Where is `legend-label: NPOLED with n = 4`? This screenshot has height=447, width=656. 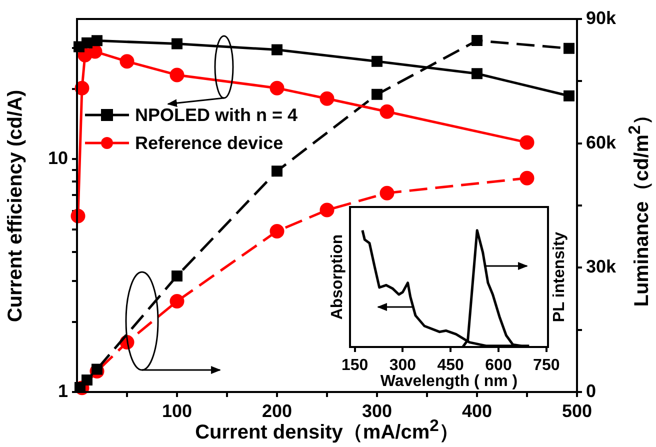
legend-label: NPOLED with n = 4 is located at coordinates (216, 115).